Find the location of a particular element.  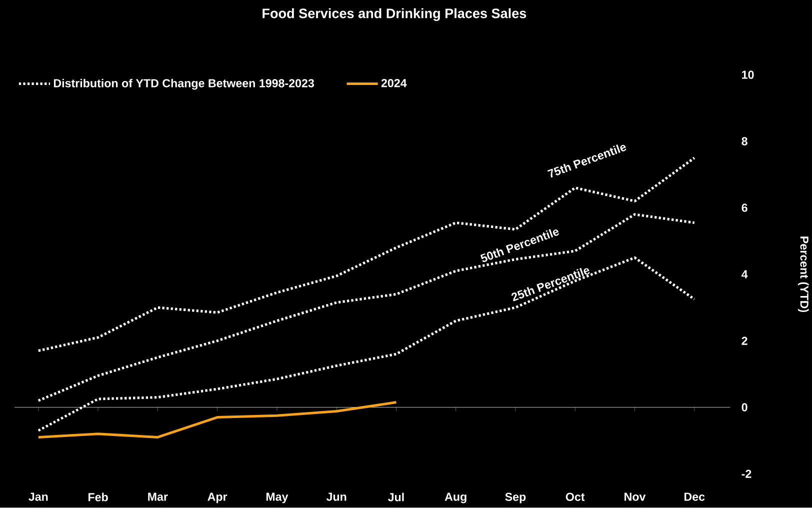

x-tick-label: Oct is located at coordinates (575, 497).